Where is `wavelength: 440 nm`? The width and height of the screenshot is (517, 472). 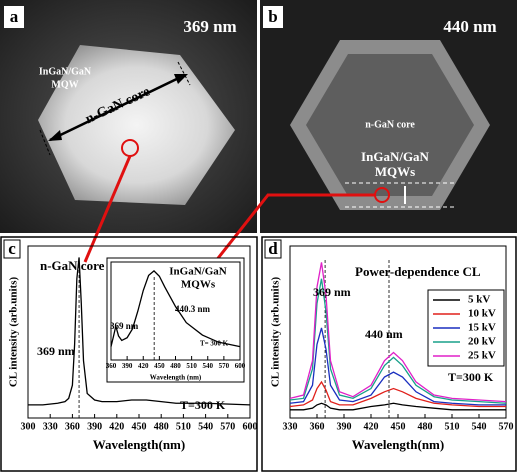
wavelength: 440 nm is located at coordinates (469, 26).